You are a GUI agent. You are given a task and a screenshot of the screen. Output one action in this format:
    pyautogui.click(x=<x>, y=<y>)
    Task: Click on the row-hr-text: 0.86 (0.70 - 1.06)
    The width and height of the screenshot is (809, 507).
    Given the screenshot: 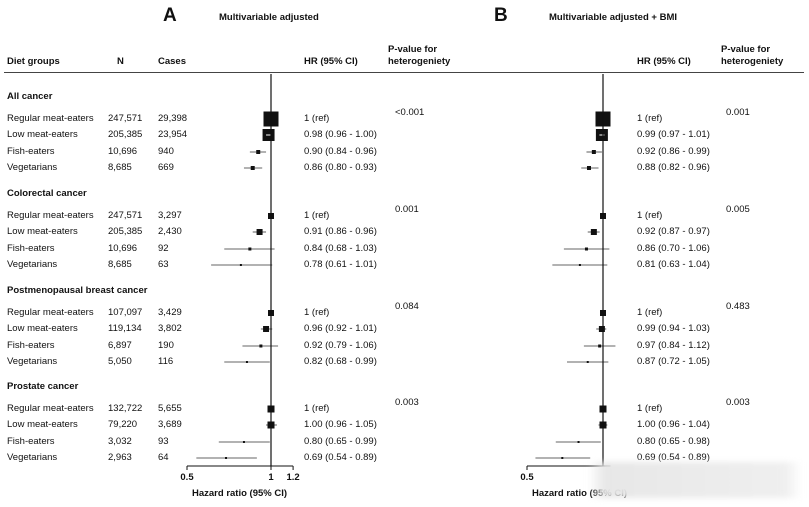 What is the action you would take?
    pyautogui.click(x=673, y=248)
    